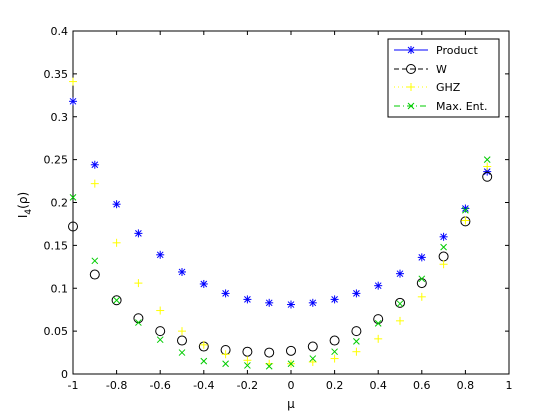 The width and height of the screenshot is (560, 420). Describe the element at coordinates (56, 331) in the screenshot. I see `y-tick-label: 0.05` at that location.